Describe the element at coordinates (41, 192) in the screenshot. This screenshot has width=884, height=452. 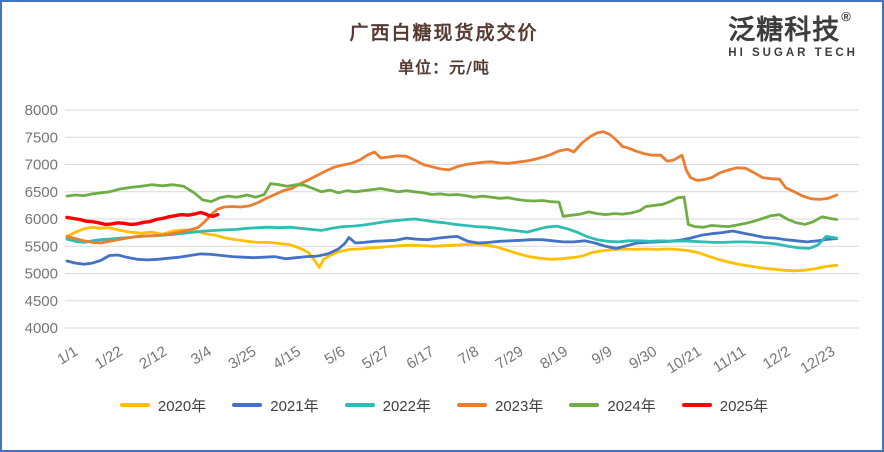
I see `y-axis-tick-label: 6500` at that location.